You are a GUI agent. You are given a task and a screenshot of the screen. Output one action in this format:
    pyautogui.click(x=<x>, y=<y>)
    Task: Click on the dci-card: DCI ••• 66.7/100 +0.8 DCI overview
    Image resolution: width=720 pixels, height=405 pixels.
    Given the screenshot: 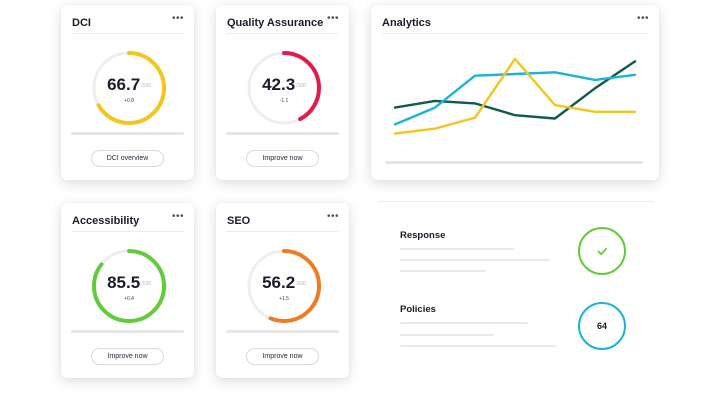 What is the action you would take?
    pyautogui.click(x=127, y=92)
    